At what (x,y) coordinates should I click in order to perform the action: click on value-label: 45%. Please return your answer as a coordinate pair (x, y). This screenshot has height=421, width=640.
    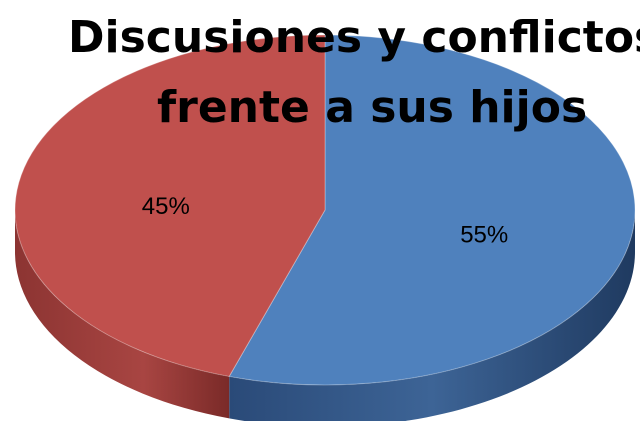
    Looking at the image, I should click on (166, 206).